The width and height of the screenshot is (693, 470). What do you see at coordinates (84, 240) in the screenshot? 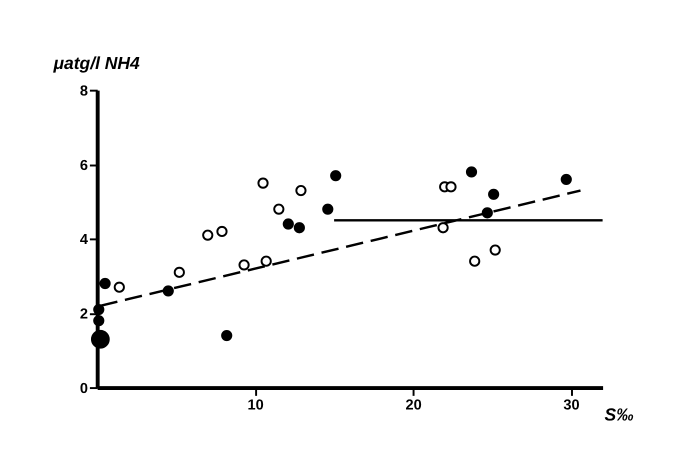
I see `y-tick-label: 4` at bounding box center [84, 240].